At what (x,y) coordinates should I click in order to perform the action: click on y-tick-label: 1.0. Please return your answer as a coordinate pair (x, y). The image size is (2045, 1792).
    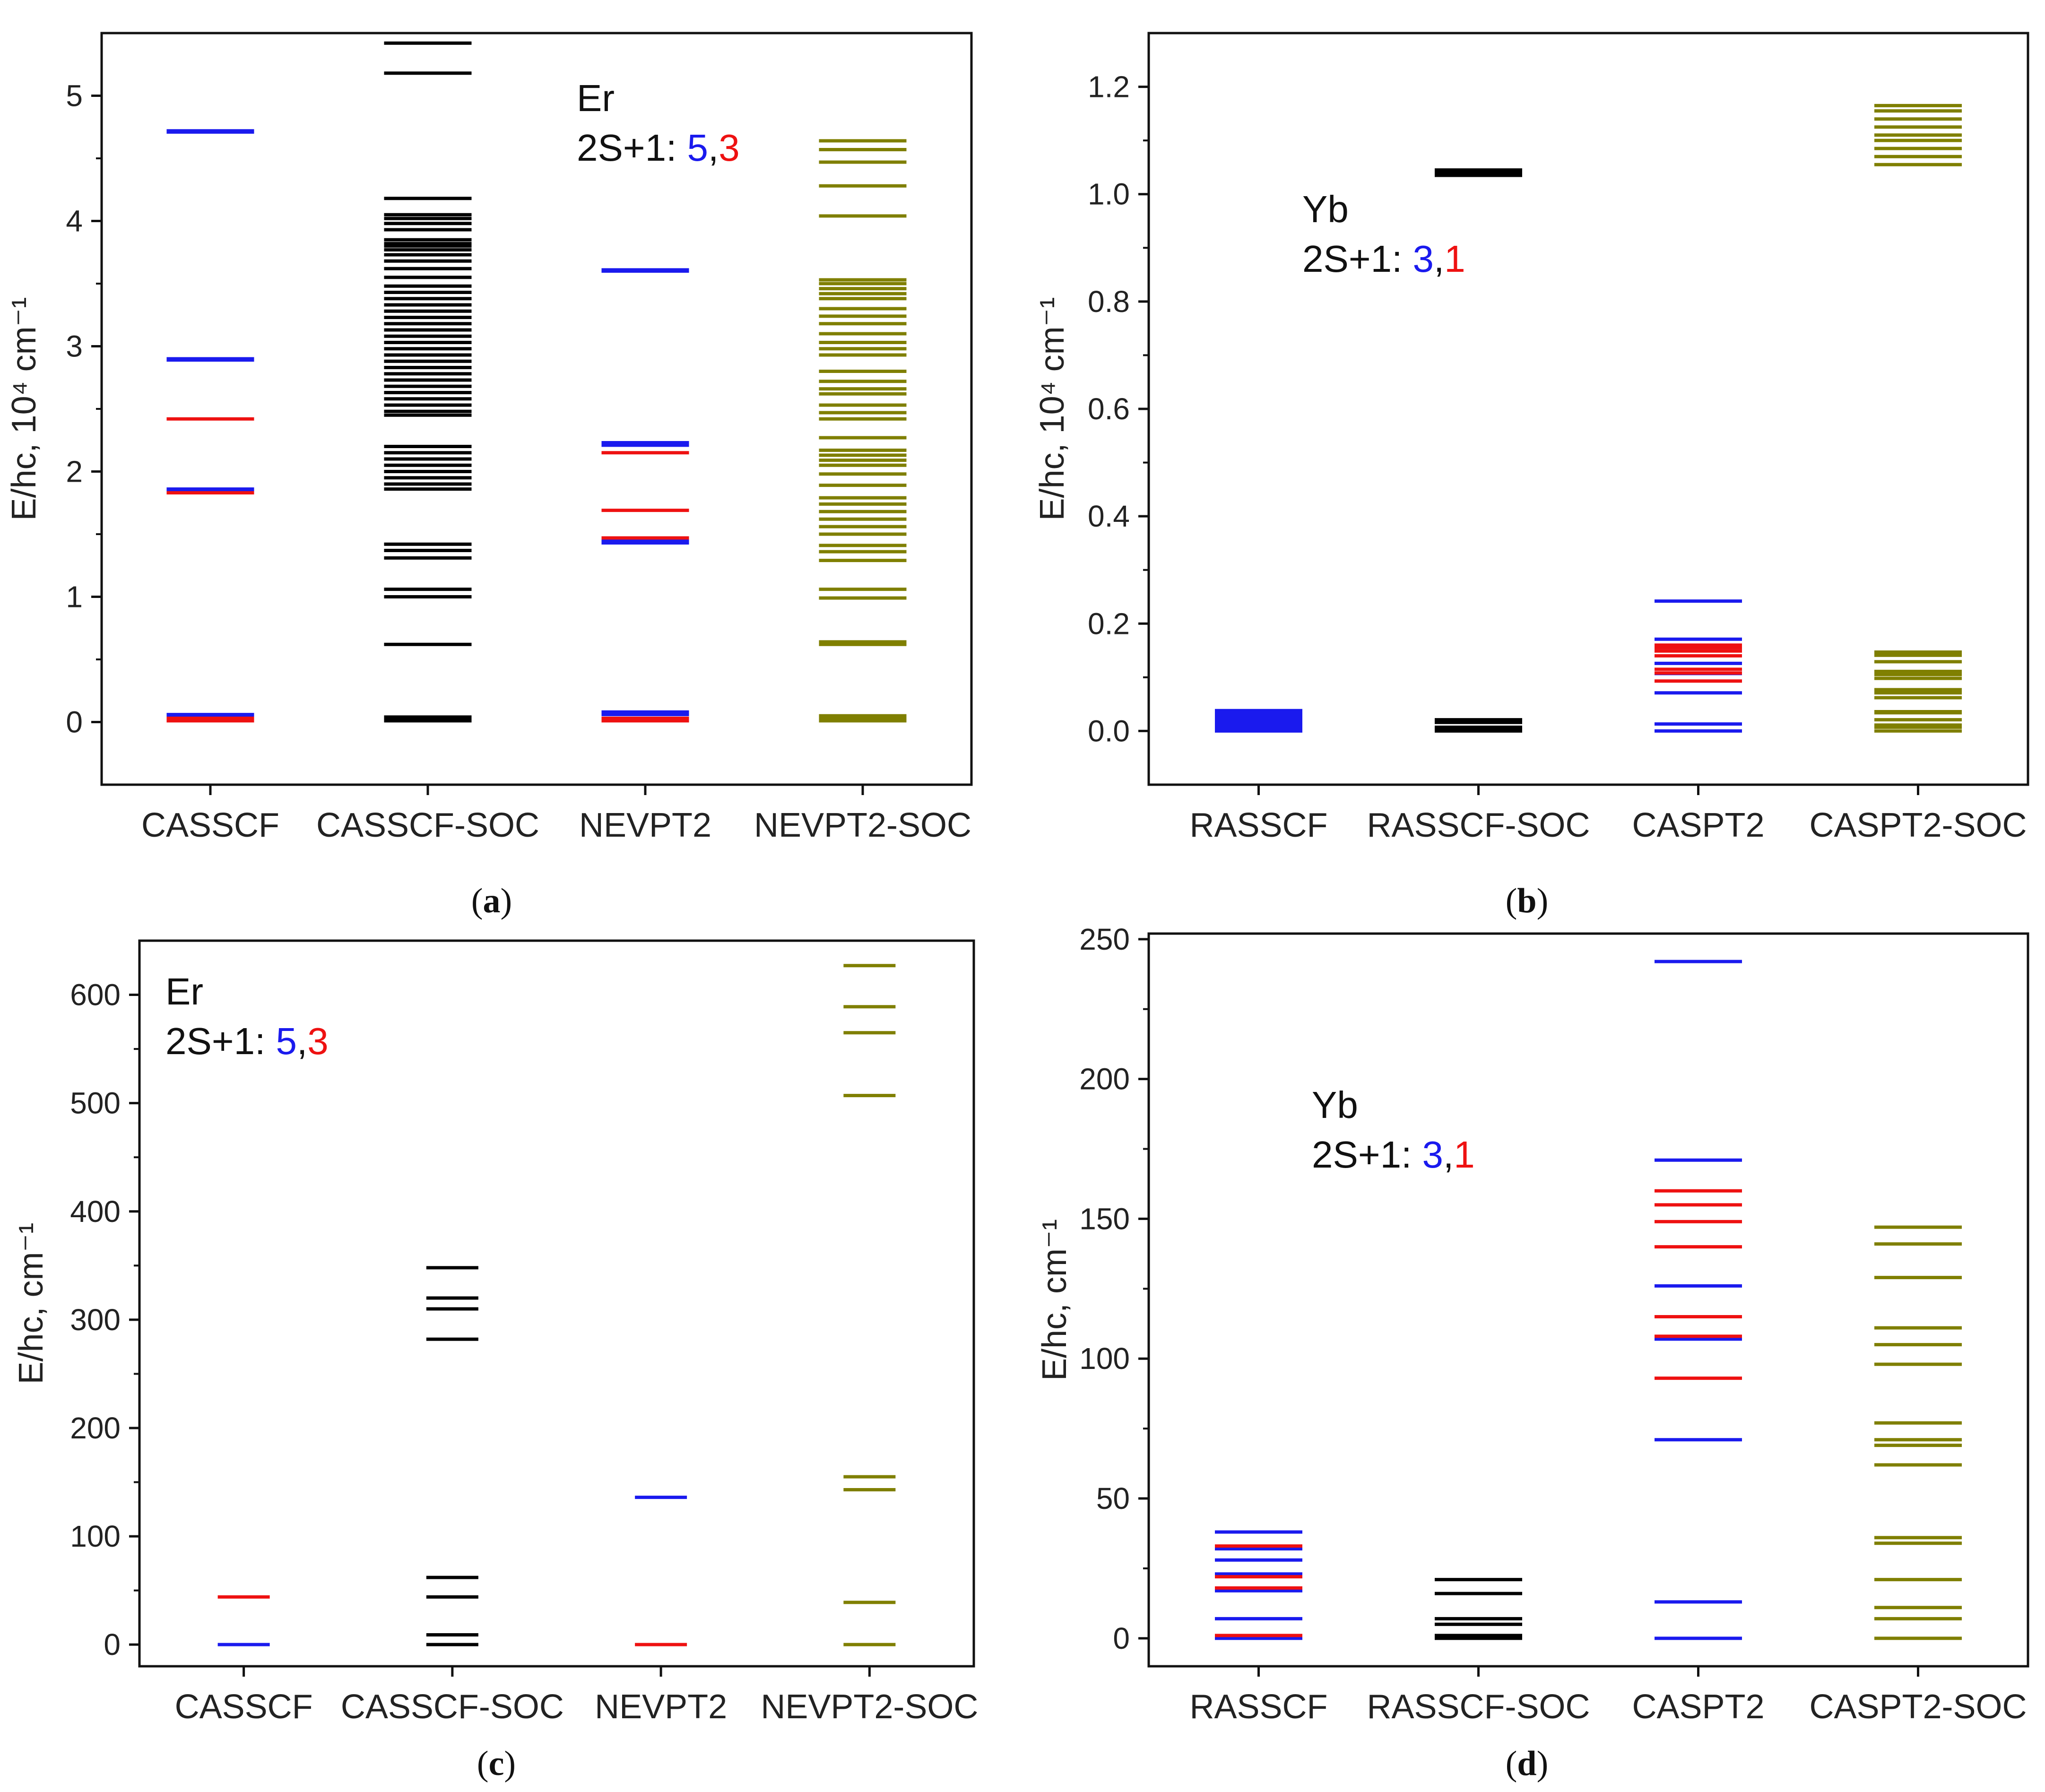
    Looking at the image, I should click on (1109, 194).